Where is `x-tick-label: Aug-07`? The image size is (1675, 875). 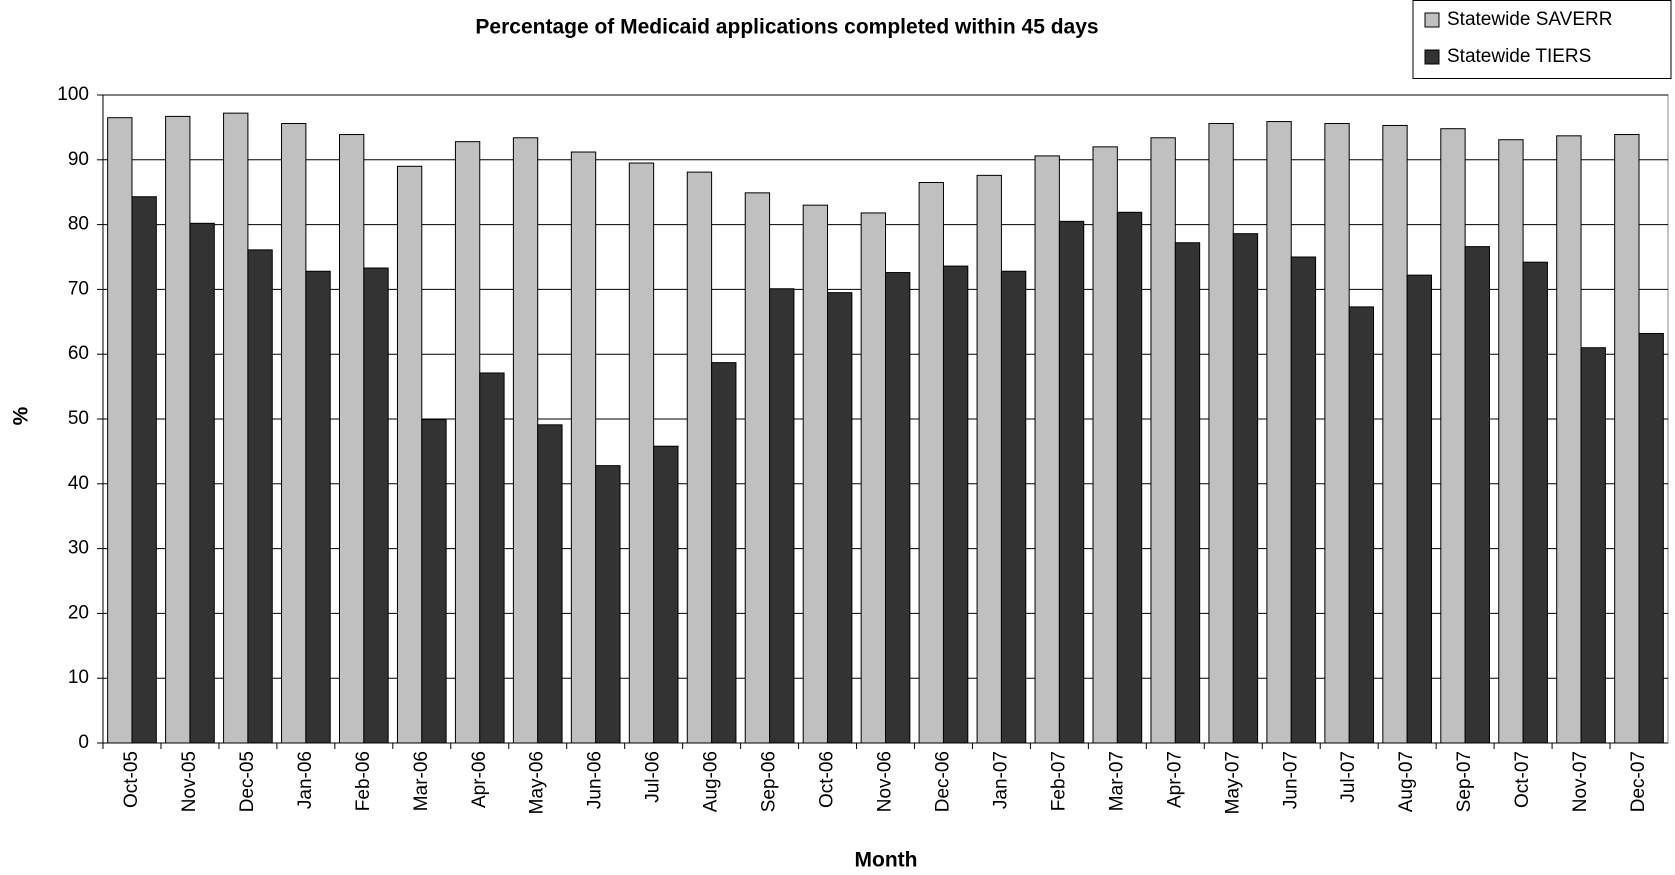 x-tick-label: Aug-07 is located at coordinates (1406, 781).